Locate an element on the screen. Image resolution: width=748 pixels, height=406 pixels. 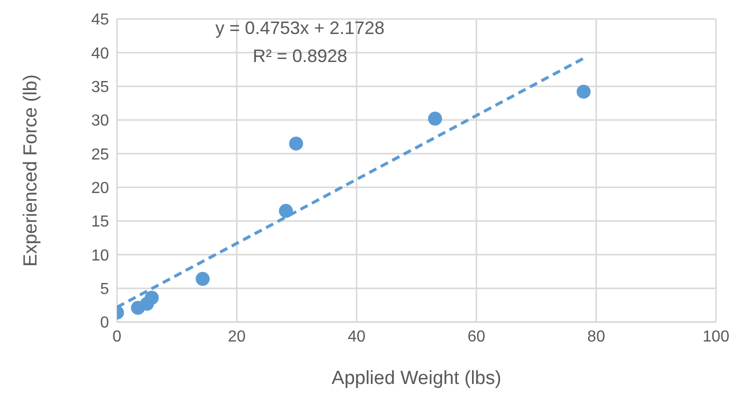
y-tick-label: 0 is located at coordinates (105, 323).